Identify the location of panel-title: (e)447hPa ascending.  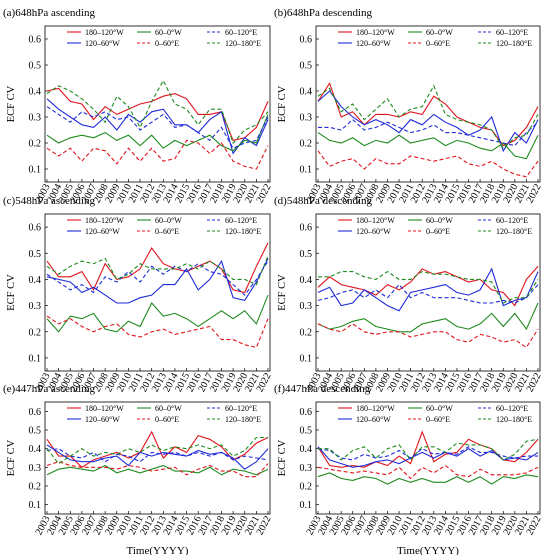
(49, 389).